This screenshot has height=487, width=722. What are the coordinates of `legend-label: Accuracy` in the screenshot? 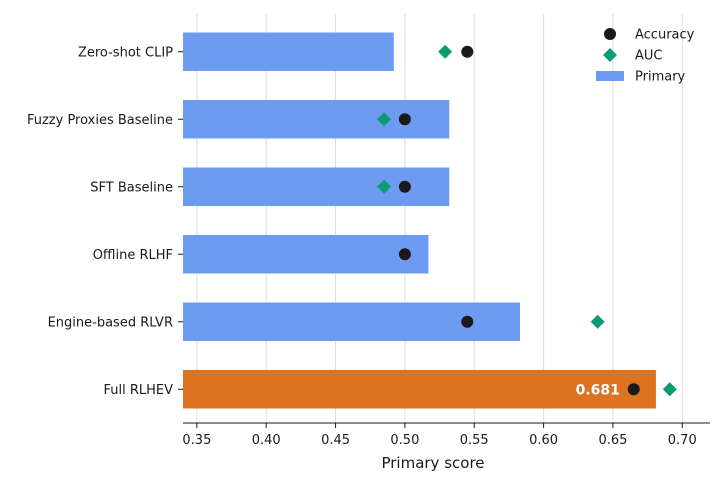 It's located at (665, 35).